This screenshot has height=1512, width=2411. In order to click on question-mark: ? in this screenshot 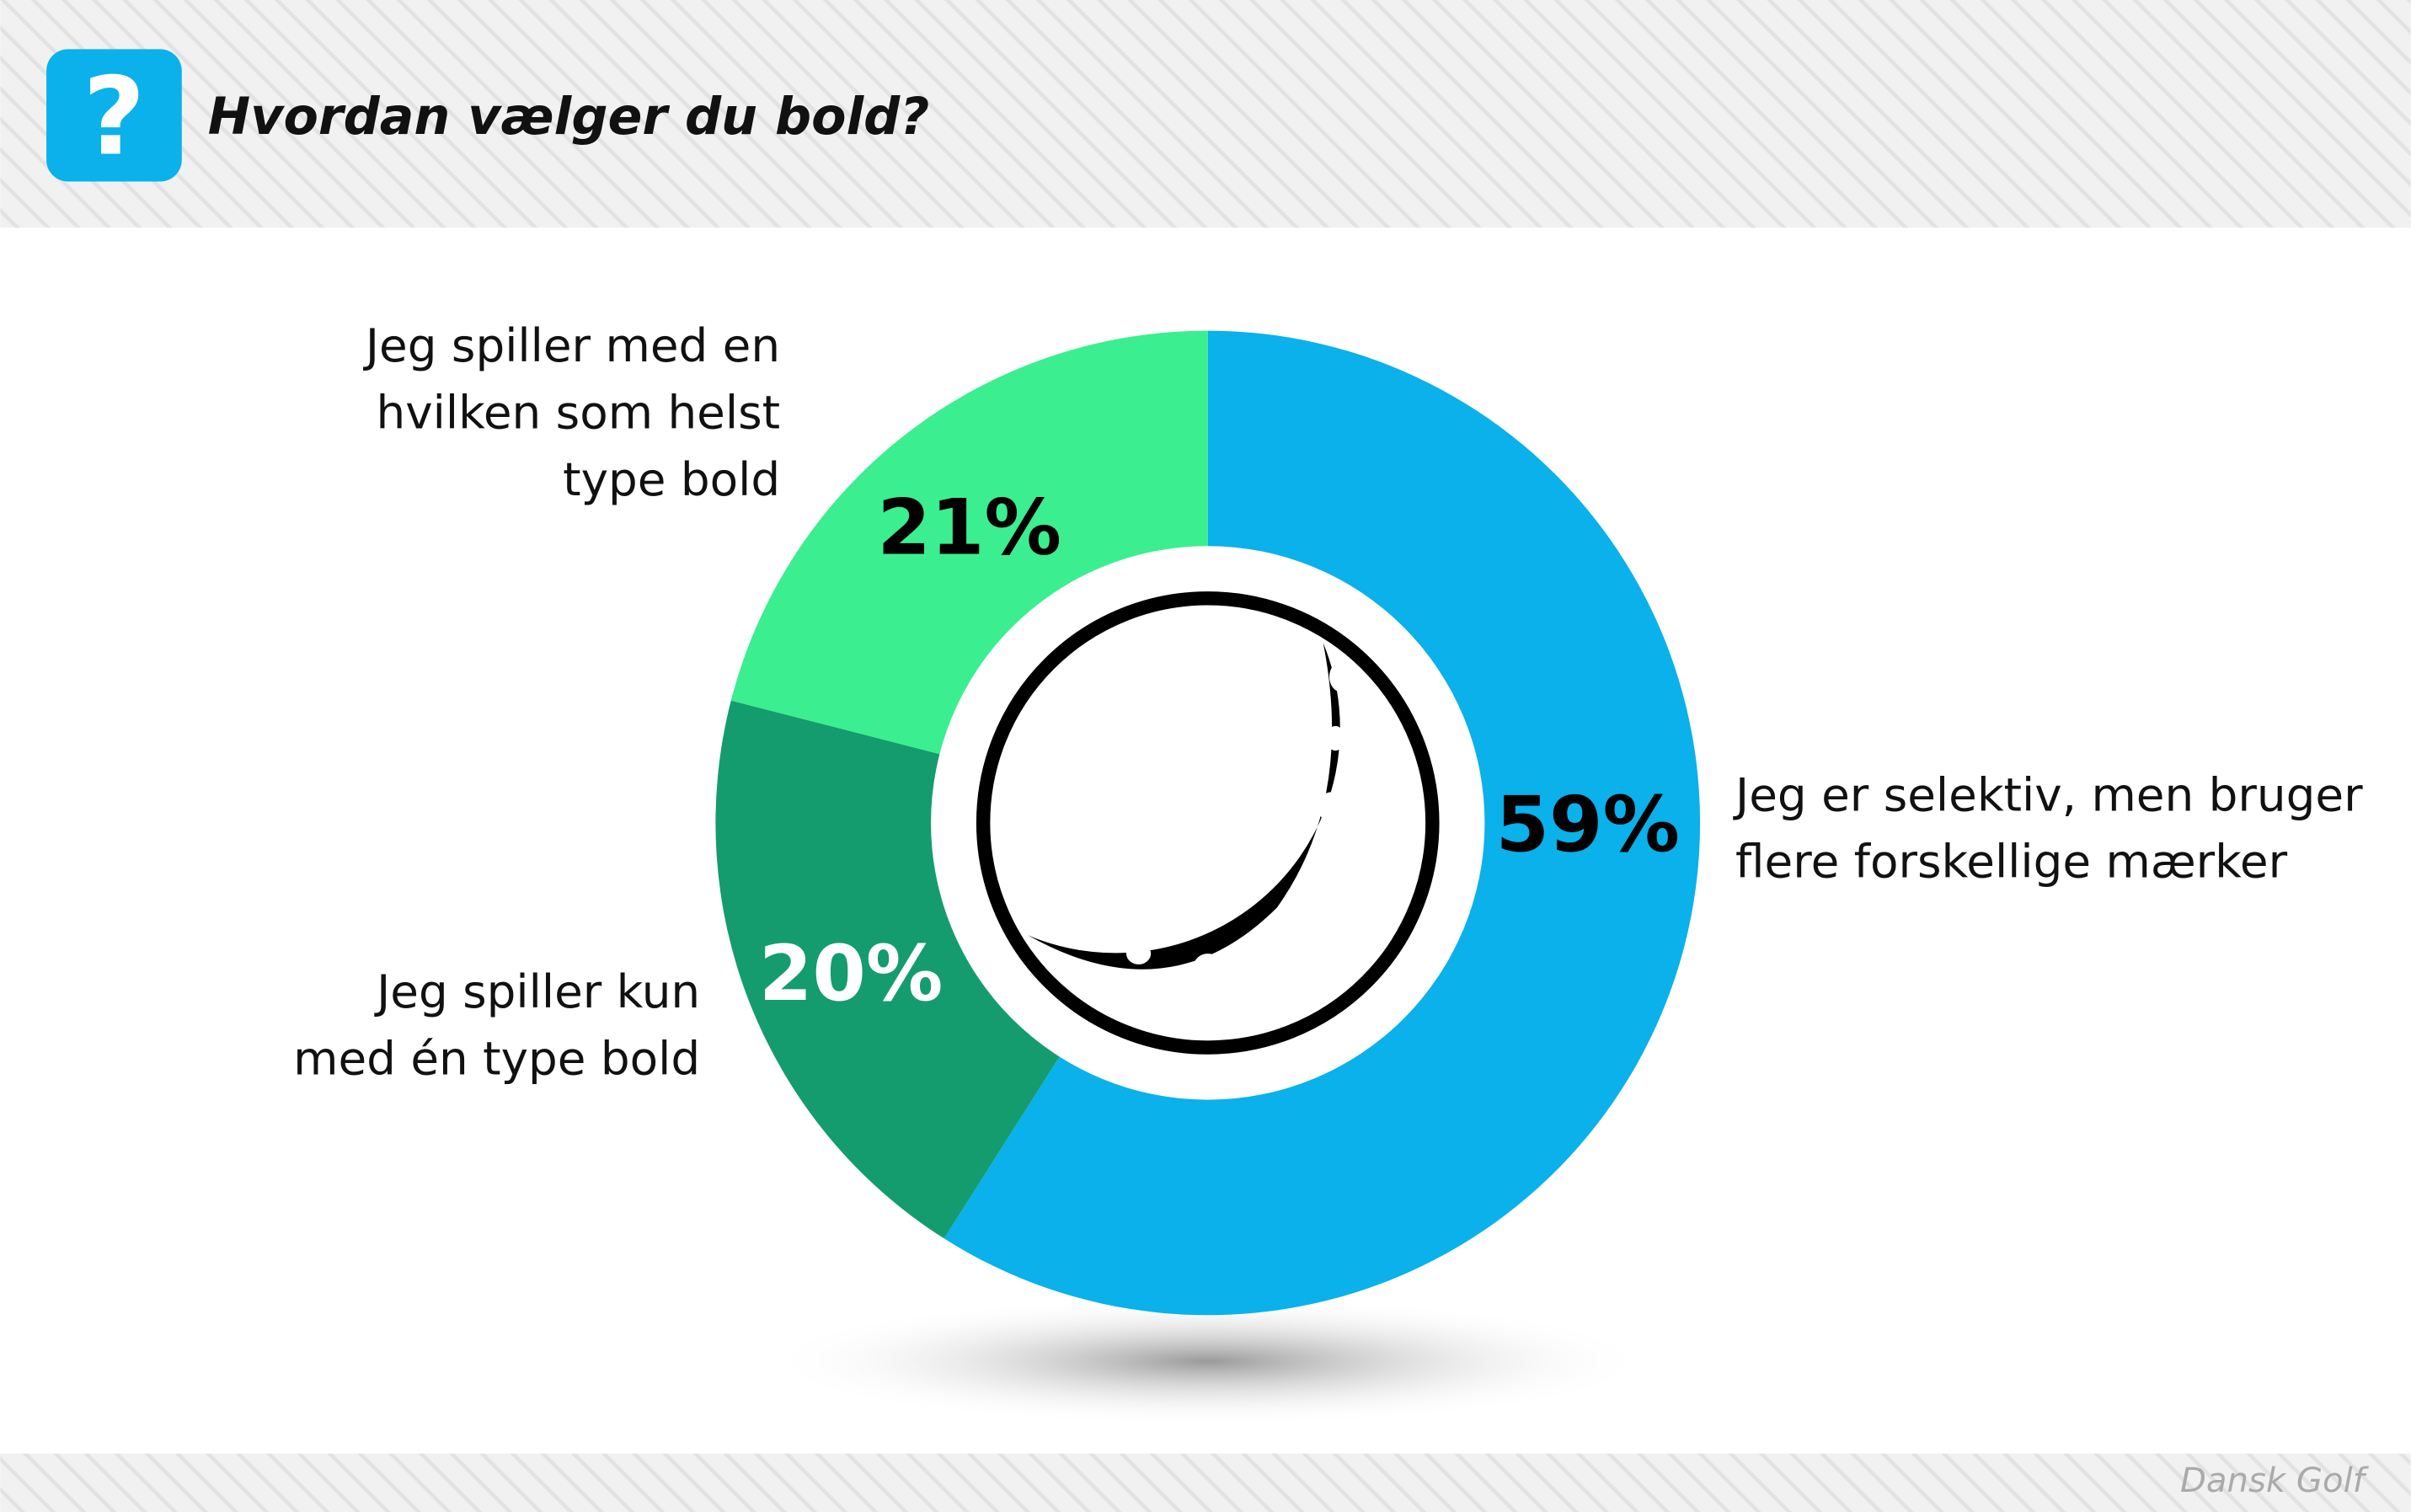, I will do `click(114, 117)`.